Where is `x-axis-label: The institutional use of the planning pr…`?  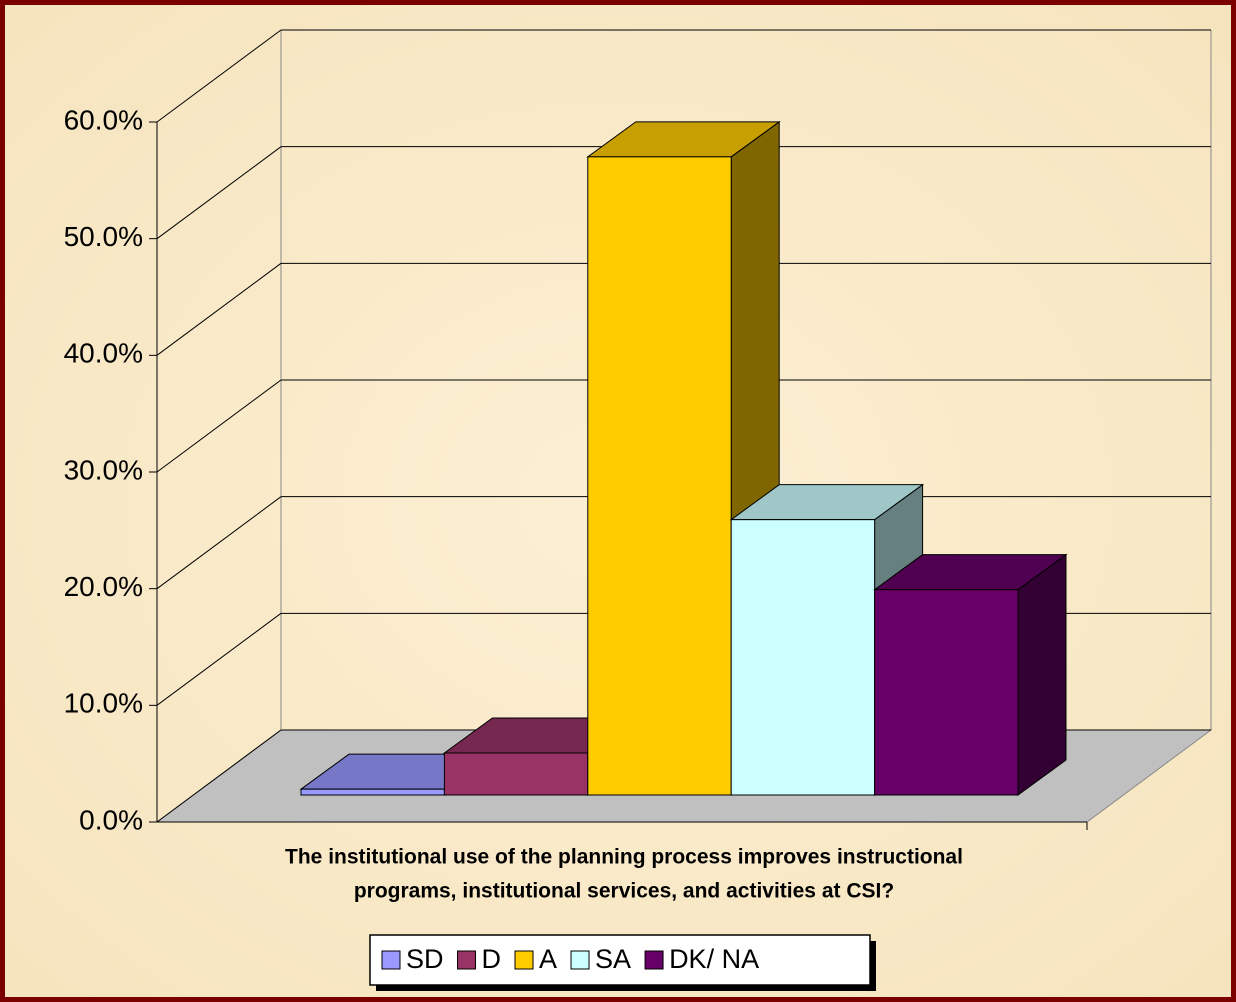 x-axis-label: The institutional use of the planning pr… is located at coordinates (624, 857).